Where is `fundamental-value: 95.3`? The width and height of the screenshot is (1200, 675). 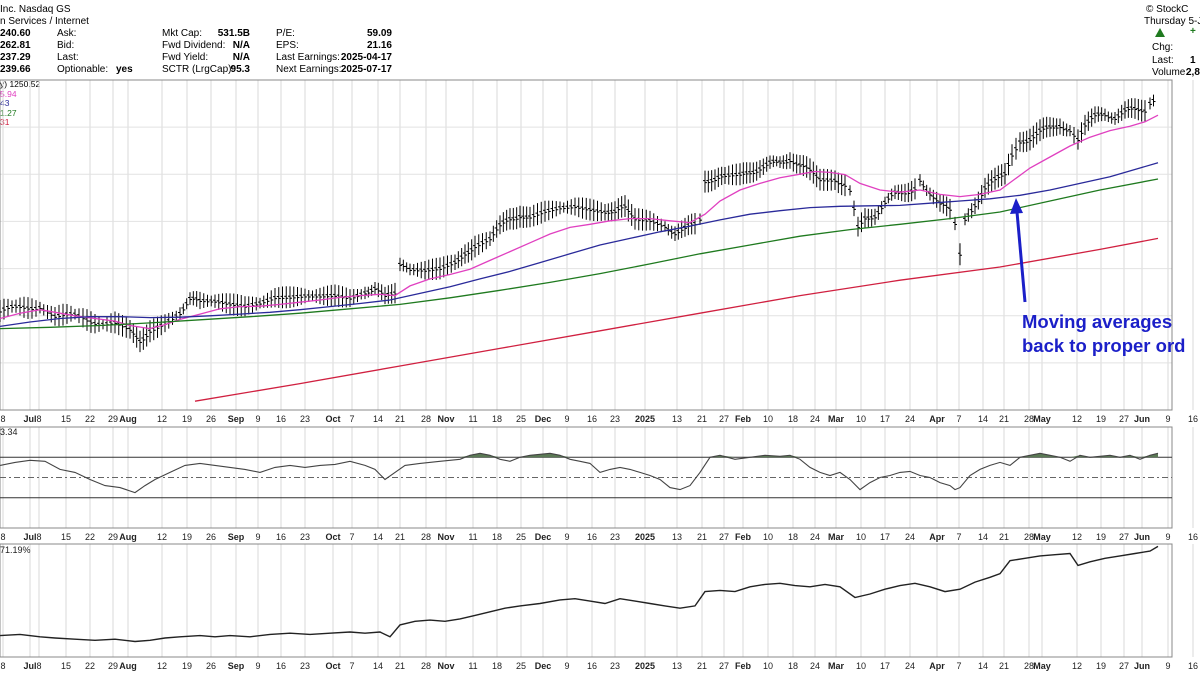
fundamental-value: 95.3 is located at coordinates (240, 69).